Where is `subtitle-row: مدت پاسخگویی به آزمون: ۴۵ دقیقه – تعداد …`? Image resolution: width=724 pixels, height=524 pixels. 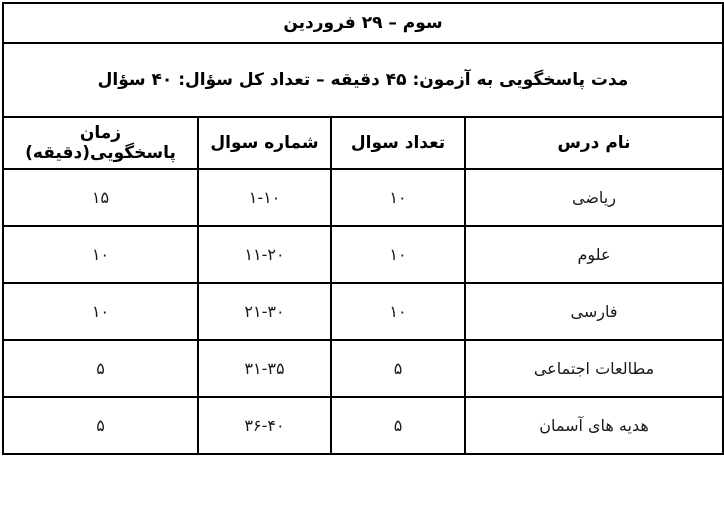 subtitle-row: مدت پاسخگویی به آزمون: ۴۵ دقیقه – تعداد … is located at coordinates (362, 80).